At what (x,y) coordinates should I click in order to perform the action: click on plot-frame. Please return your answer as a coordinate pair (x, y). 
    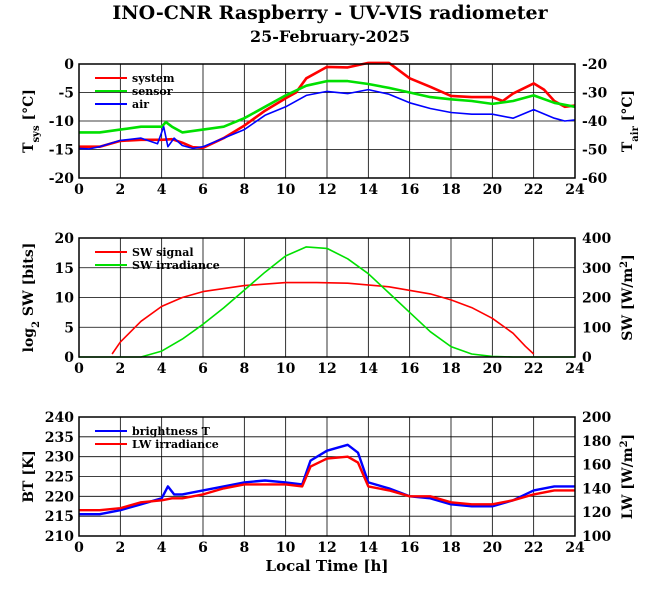
    Looking at the image, I should click on (327, 121).